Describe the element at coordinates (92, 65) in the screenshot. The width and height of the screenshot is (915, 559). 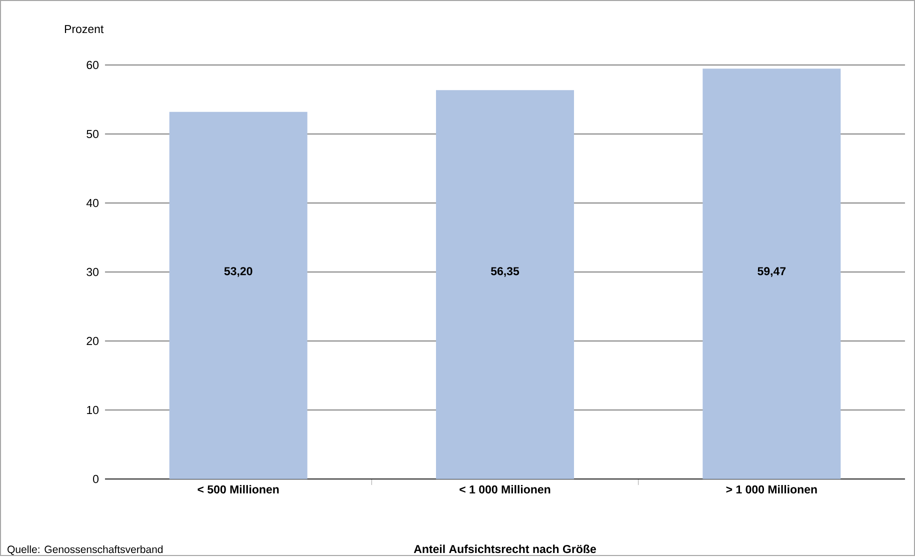
I see `y-tick-label: 60` at that location.